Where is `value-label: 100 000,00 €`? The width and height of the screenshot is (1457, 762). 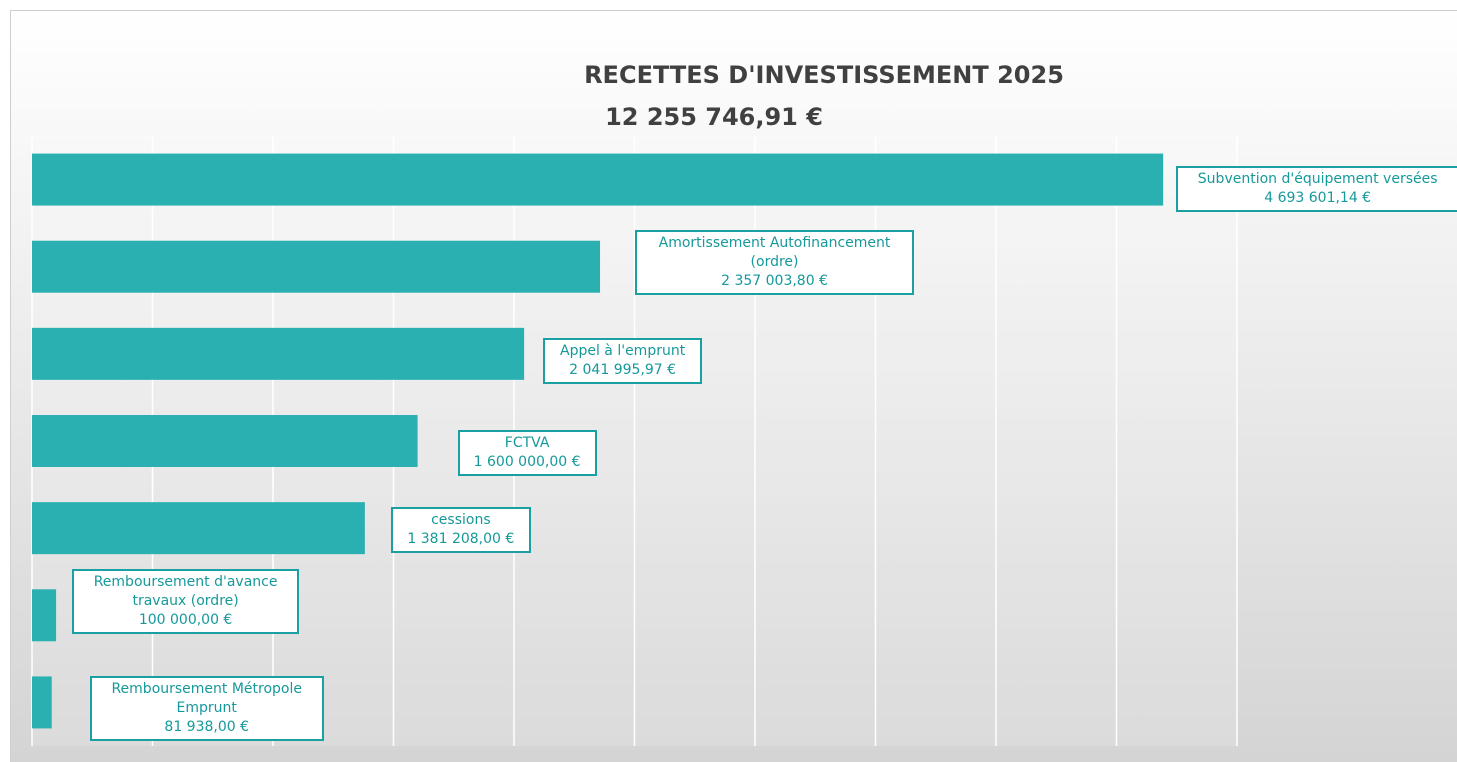
value-label: 100 000,00 € is located at coordinates (185, 620).